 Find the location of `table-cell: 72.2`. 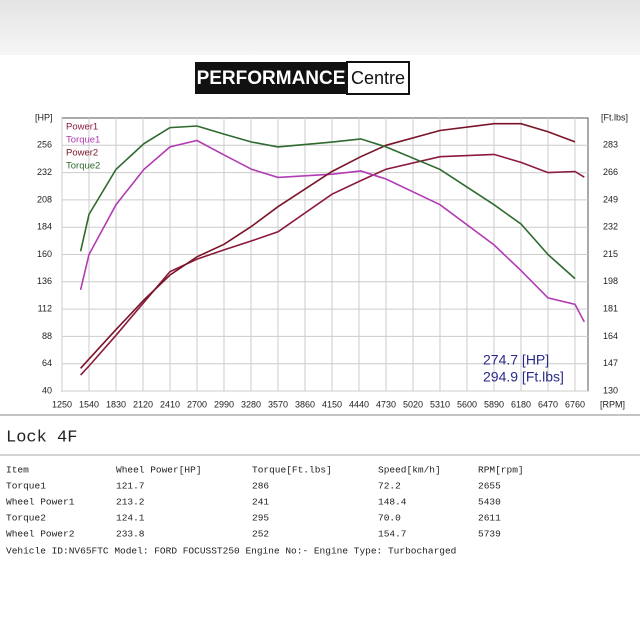

table-cell: 72.2 is located at coordinates (389, 486).